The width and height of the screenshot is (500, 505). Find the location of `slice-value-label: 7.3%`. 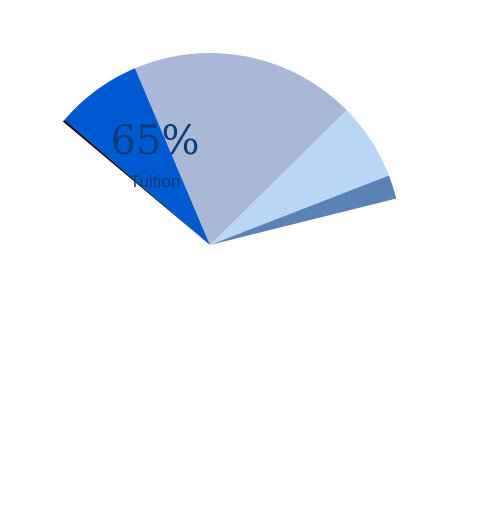

slice-value-label: 7.3% is located at coordinates (359, 225).